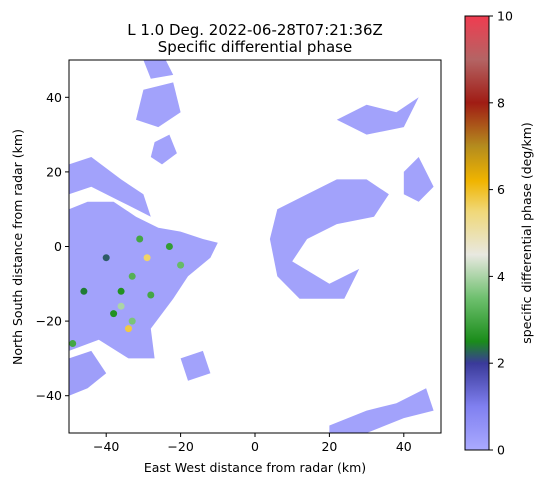  Describe the element at coordinates (255, 446) in the screenshot. I see `x-tick-label: 0` at that location.